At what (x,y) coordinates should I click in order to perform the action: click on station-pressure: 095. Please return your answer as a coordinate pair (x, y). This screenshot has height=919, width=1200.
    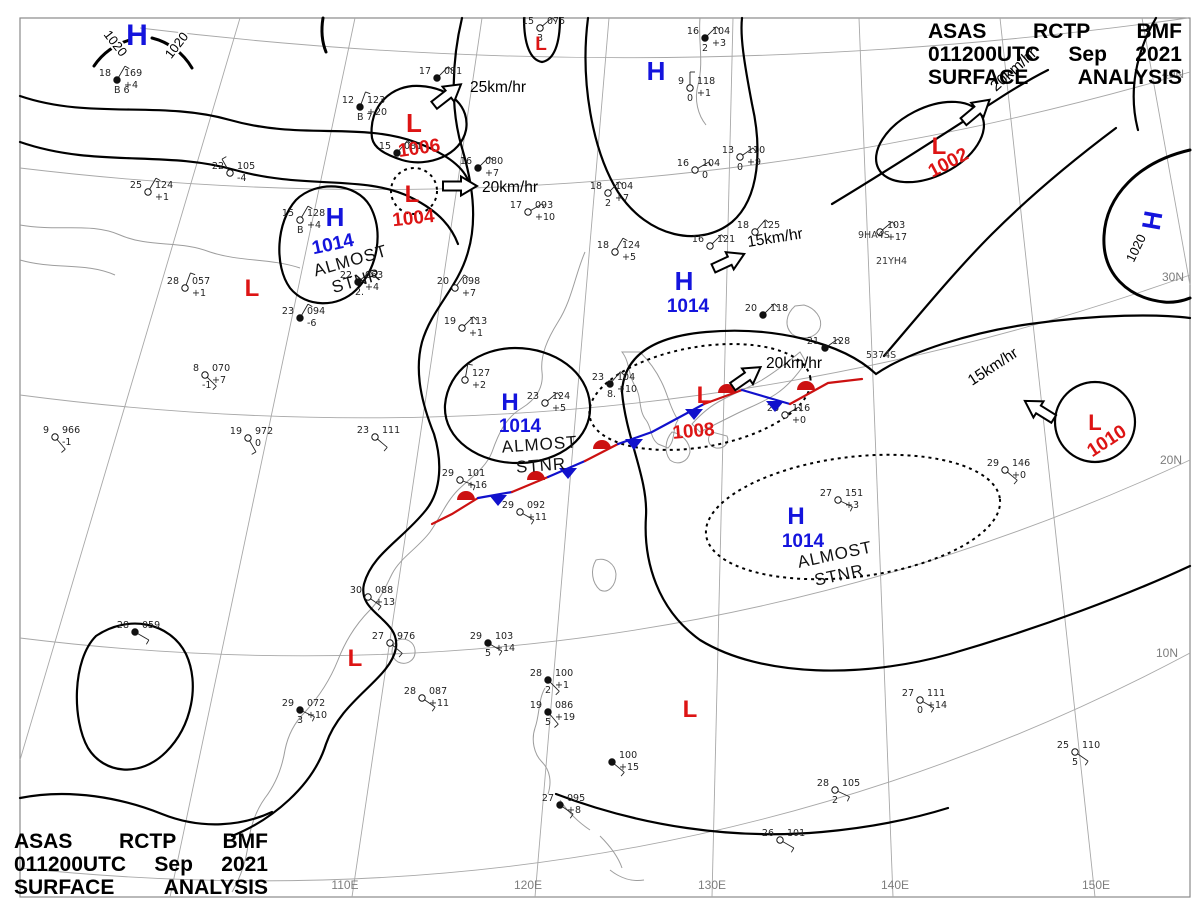
    Looking at the image, I should click on (576, 798).